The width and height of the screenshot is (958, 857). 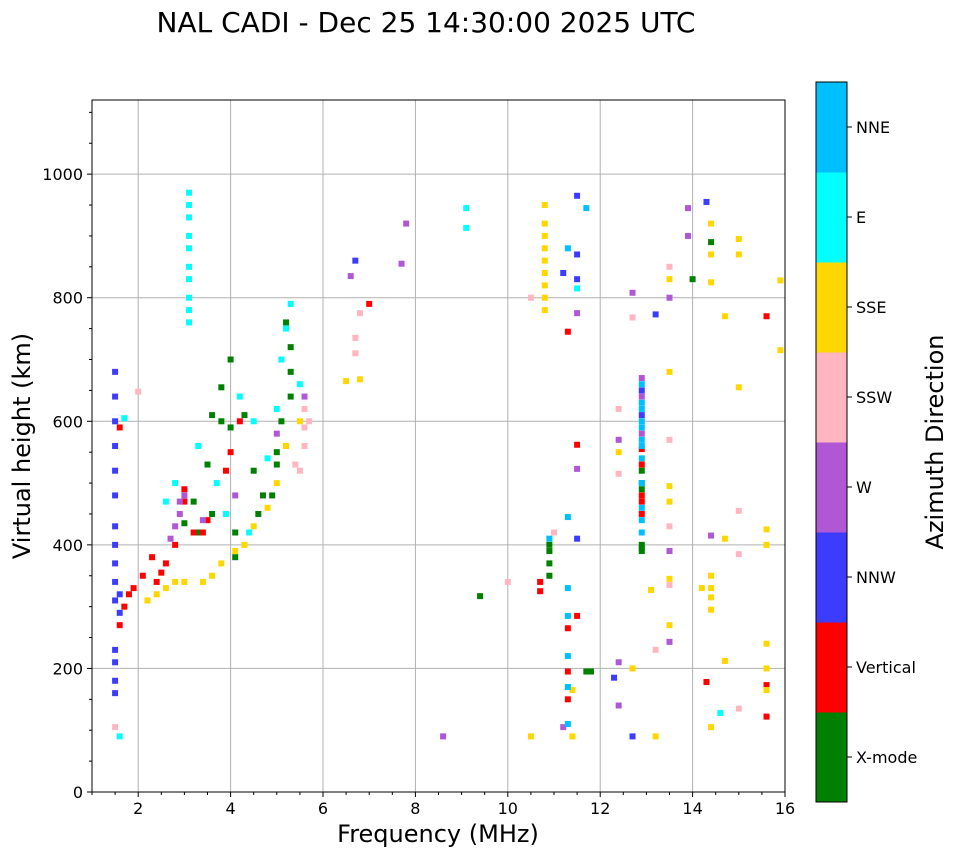 What do you see at coordinates (600, 808) in the screenshot?
I see `x-tick-label: 12` at bounding box center [600, 808].